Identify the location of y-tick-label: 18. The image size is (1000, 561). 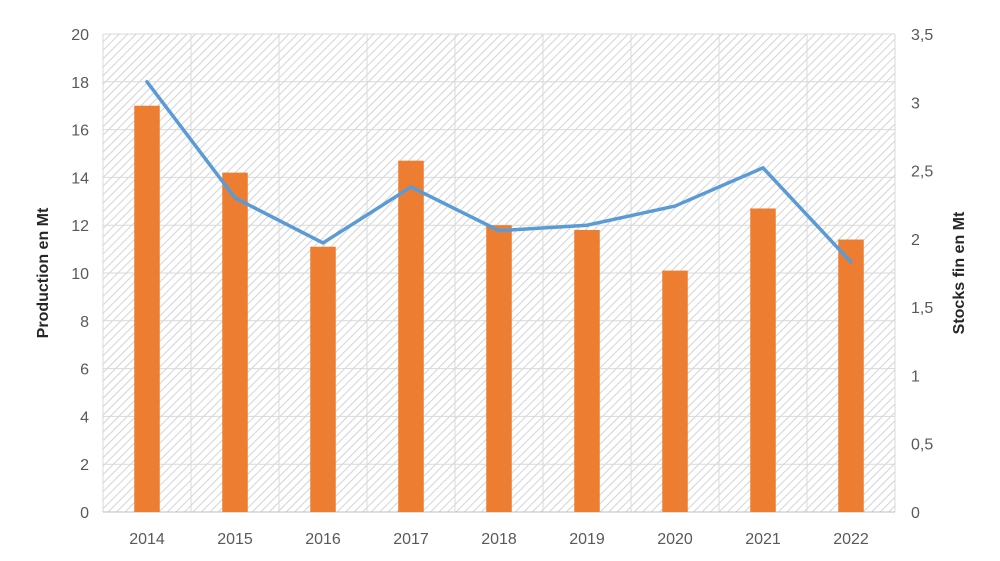
(80, 83).